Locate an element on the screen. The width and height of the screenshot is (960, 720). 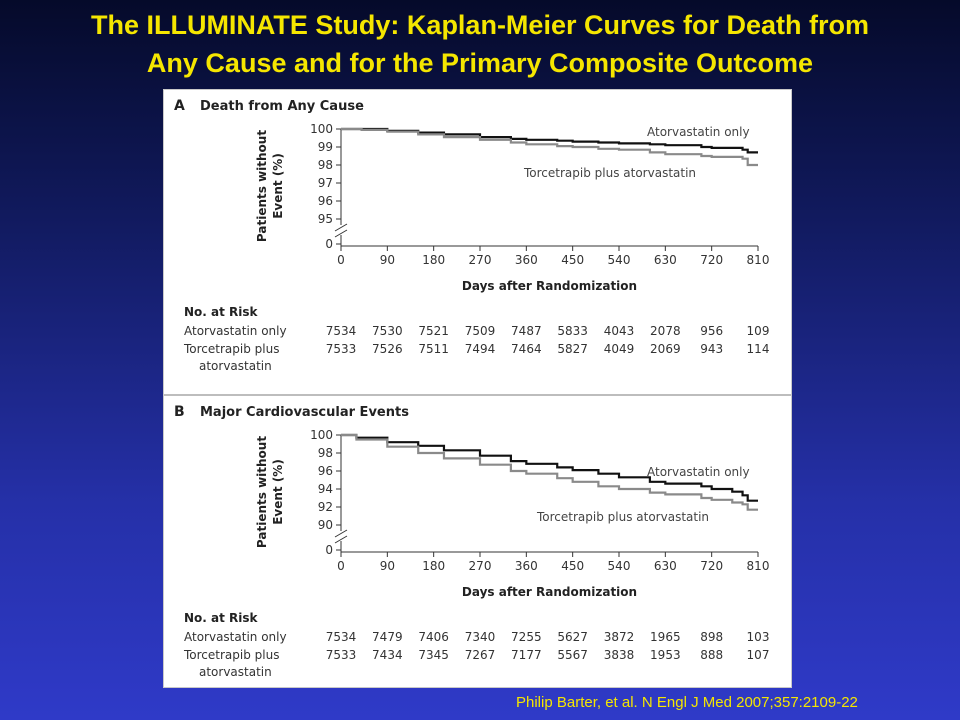
risk-cell: 114 is located at coordinates (758, 349).